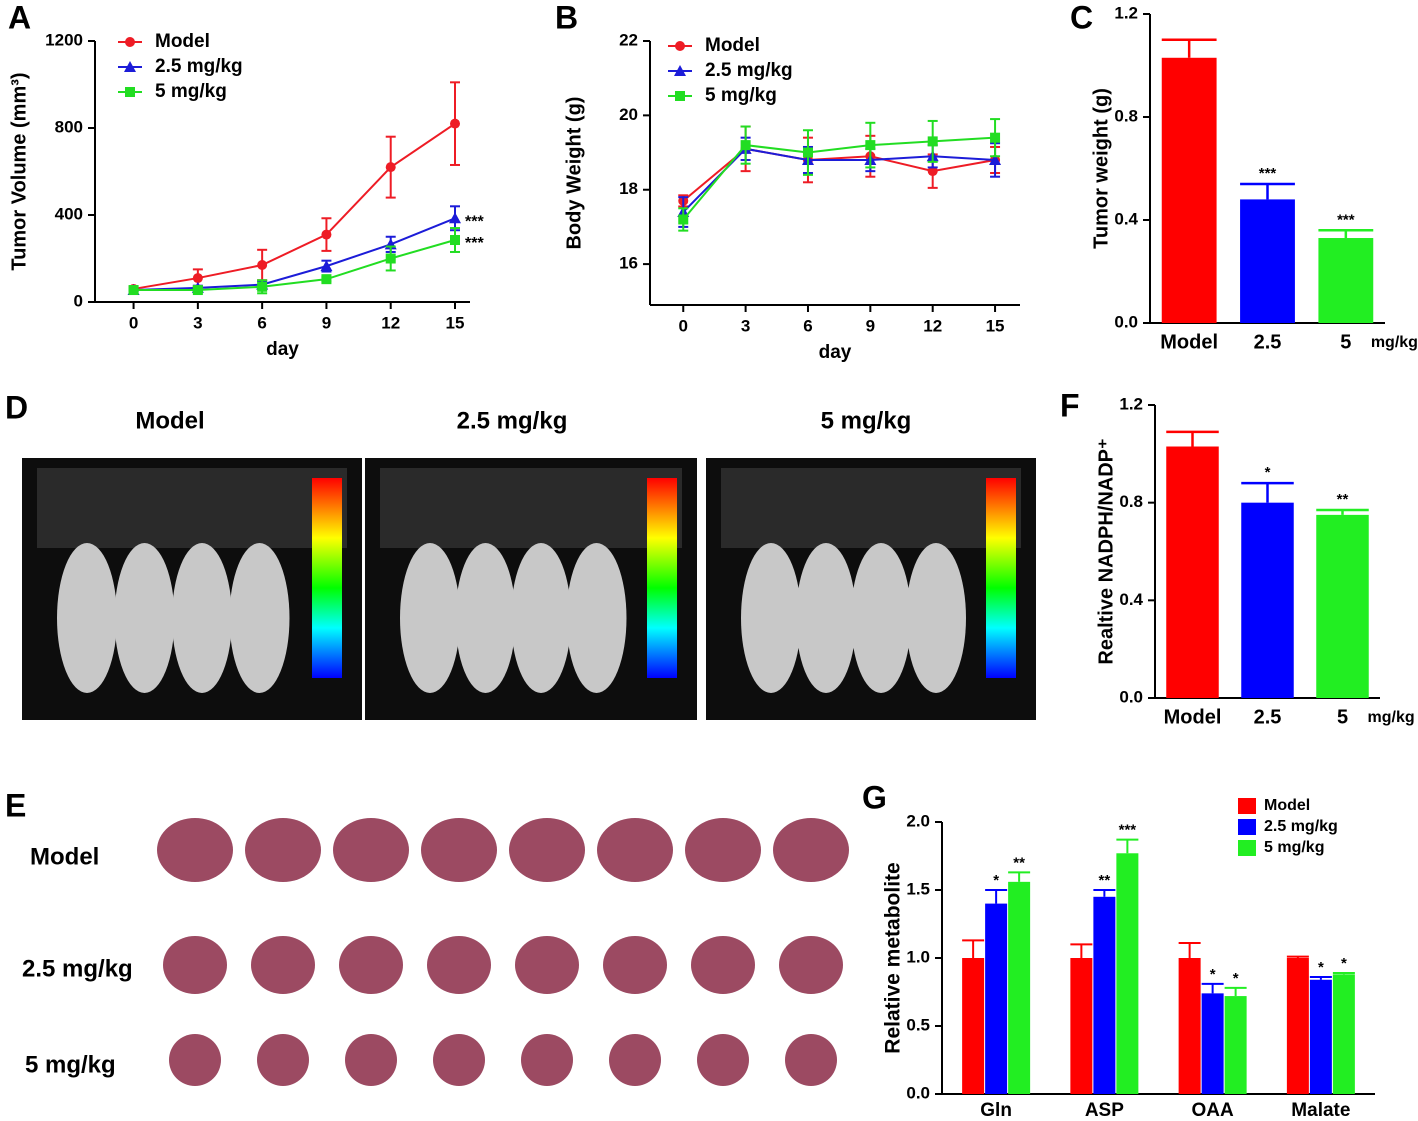 The width and height of the screenshot is (1418, 1121). What do you see at coordinates (261, 322) in the screenshot?
I see `x-tick-label: 6` at bounding box center [261, 322].